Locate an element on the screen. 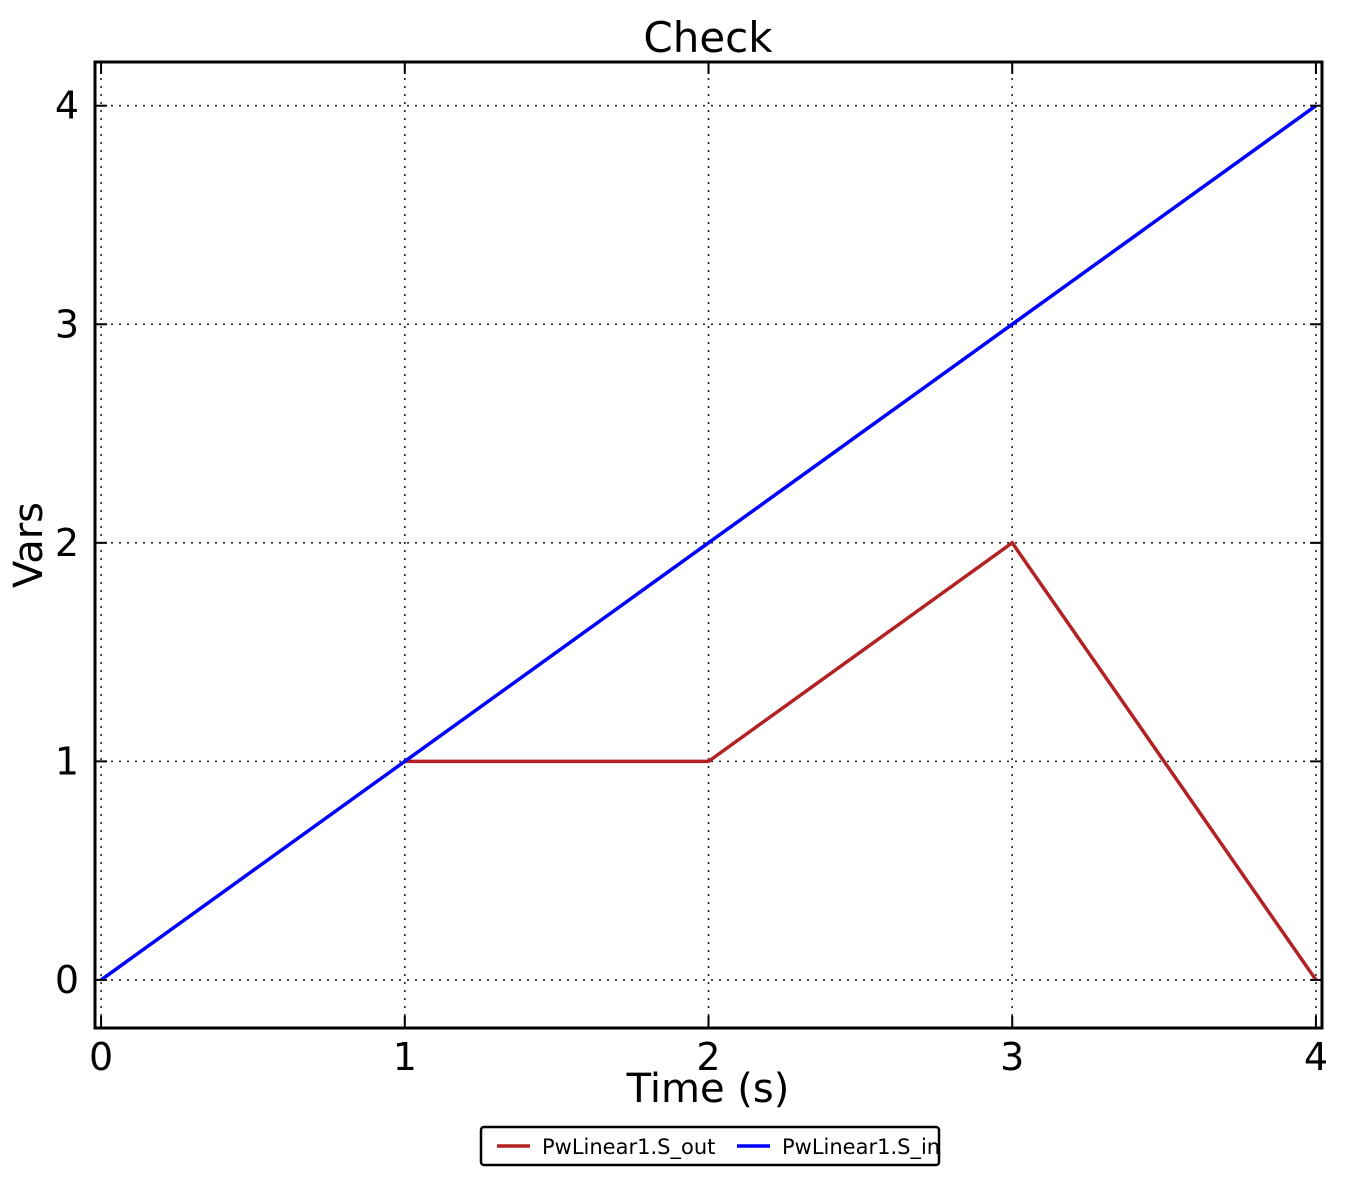  y-tick-label: 3 is located at coordinates (67, 324).